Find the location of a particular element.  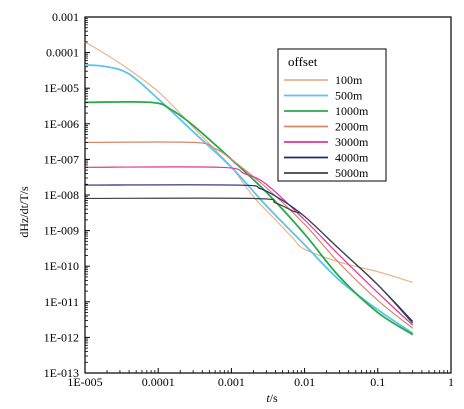

y-tick-label: 1E-011 is located at coordinates (61, 302).